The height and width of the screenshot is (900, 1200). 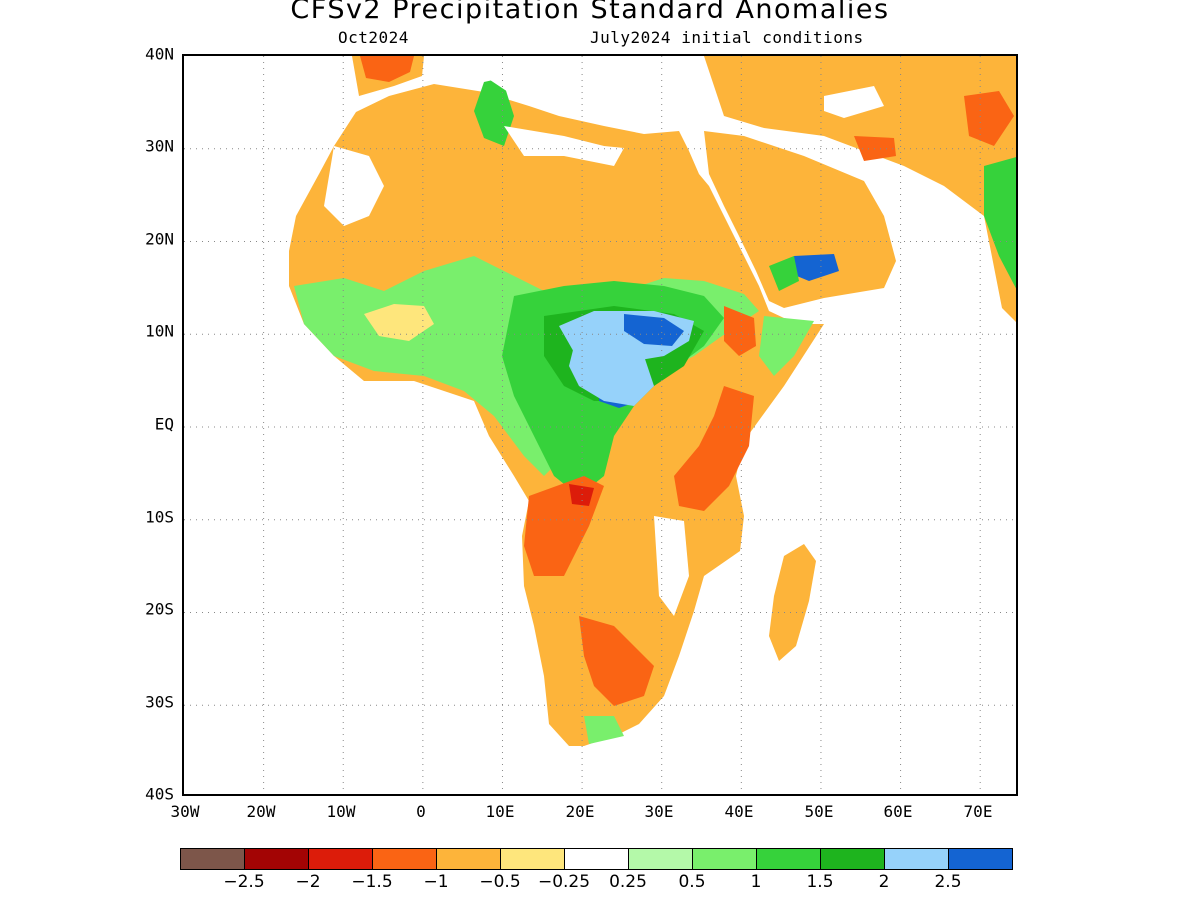 What do you see at coordinates (611, 373) in the screenshot?
I see `drc-lightblue` at bounding box center [611, 373].